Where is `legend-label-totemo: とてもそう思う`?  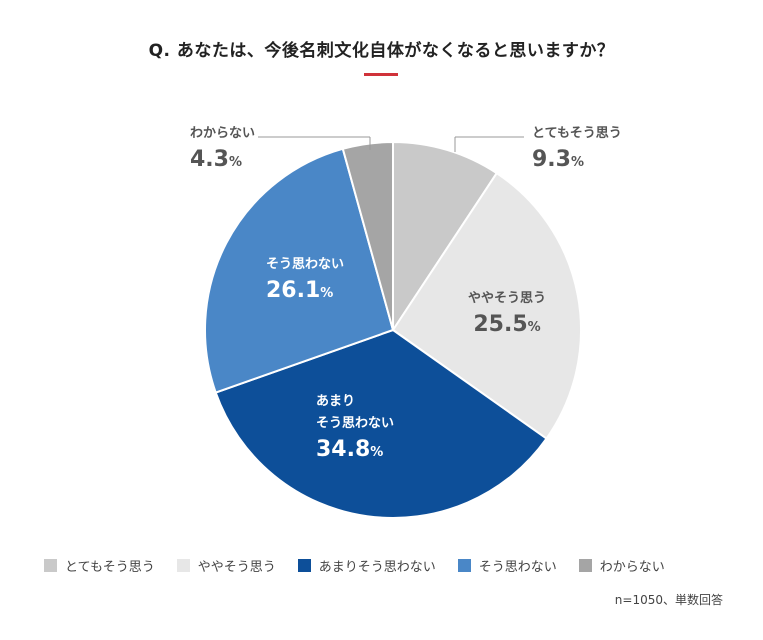 legend-label-totemo: とてもそう思う is located at coordinates (110, 567).